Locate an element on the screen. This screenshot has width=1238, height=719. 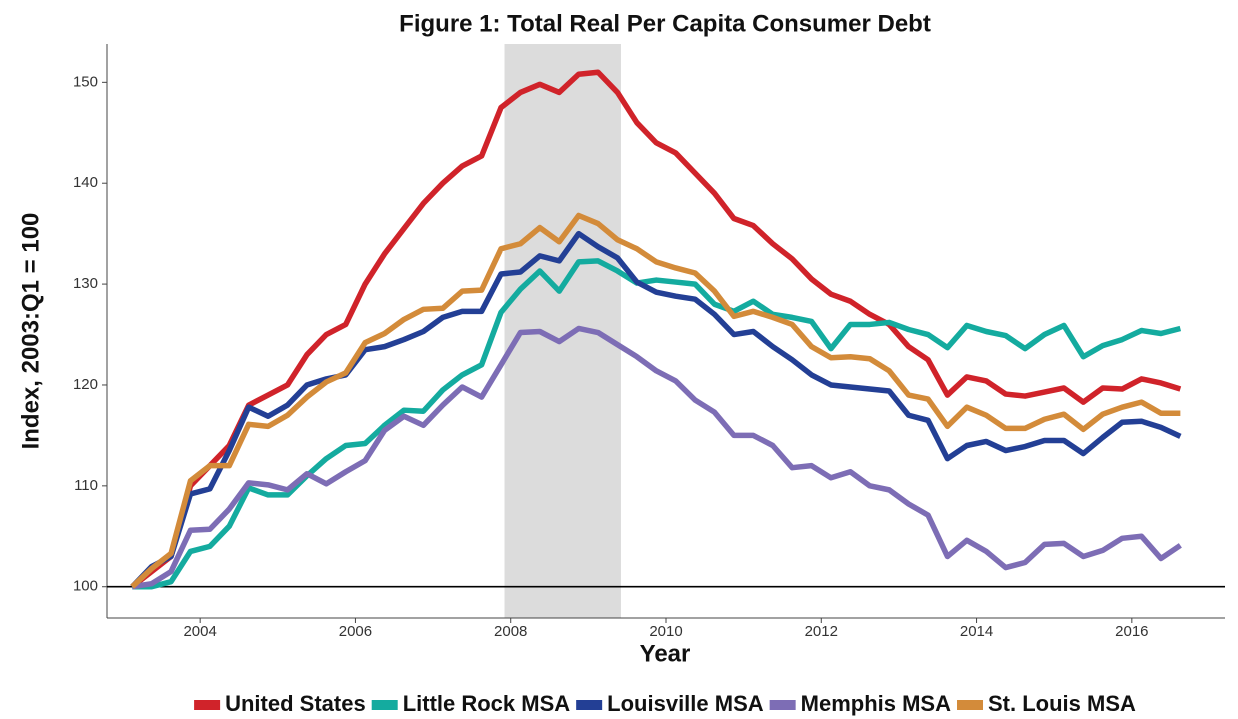
x-tick-label: 2014 is located at coordinates (976, 631).